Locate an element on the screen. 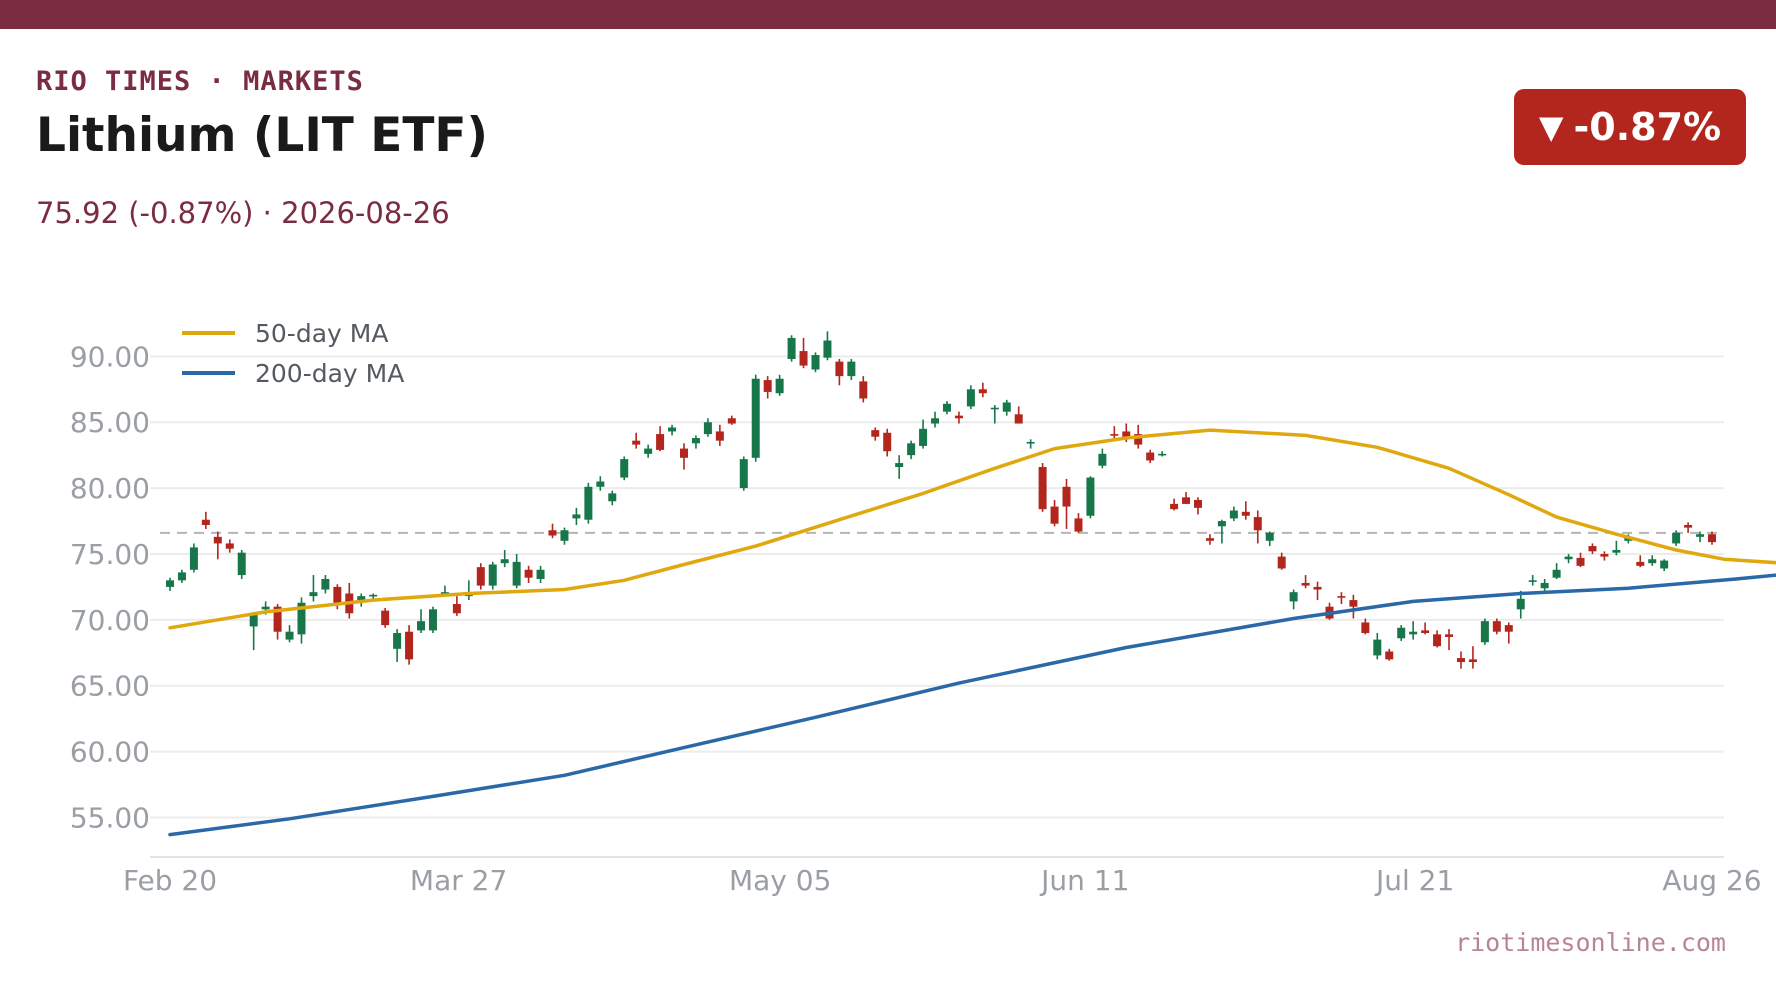  page-title: Lithium (LIT ETF) is located at coordinates (262, 135).